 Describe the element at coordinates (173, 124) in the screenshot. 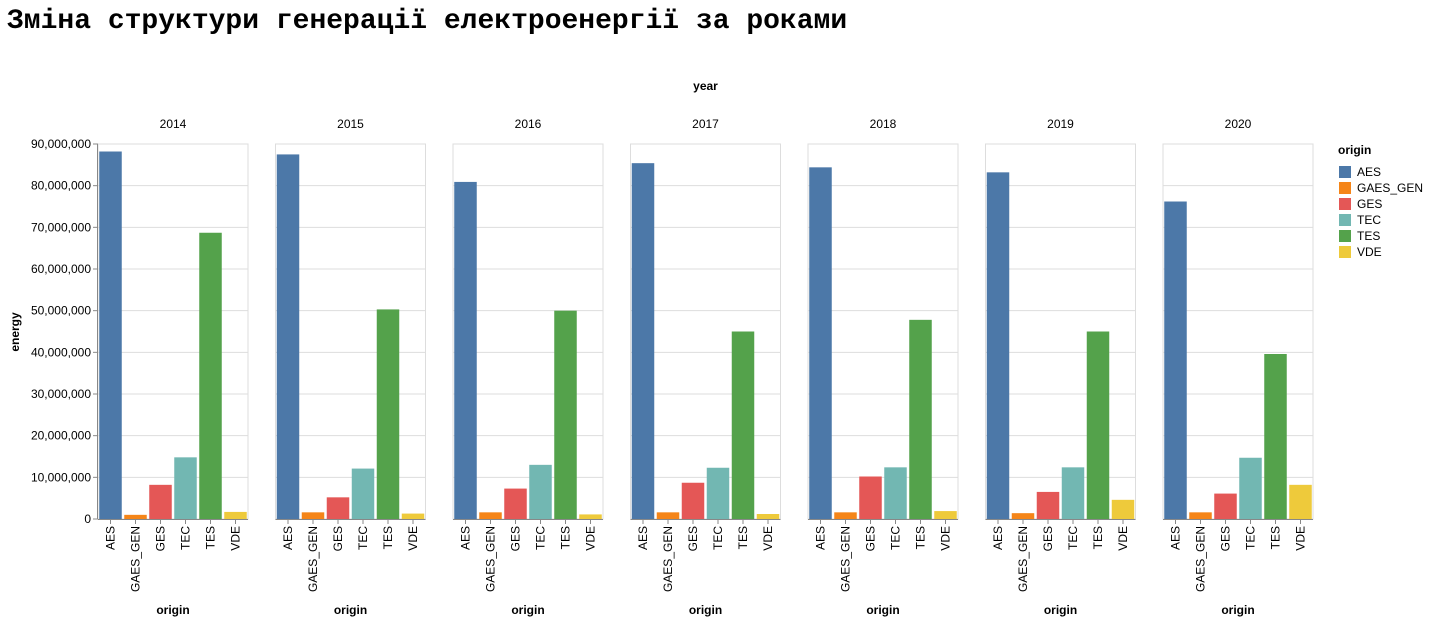

I see `facet-label: 2014` at that location.